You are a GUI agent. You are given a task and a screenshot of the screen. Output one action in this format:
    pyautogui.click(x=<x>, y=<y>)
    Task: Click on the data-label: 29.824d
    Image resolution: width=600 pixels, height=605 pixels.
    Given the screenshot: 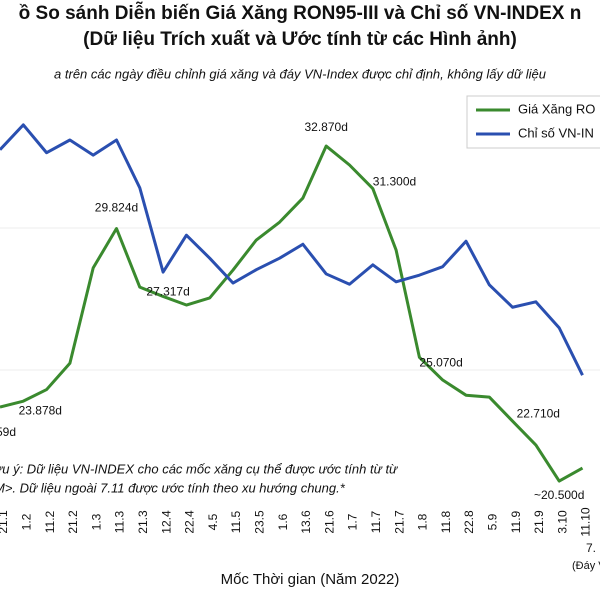 What is the action you would take?
    pyautogui.click(x=116, y=208)
    